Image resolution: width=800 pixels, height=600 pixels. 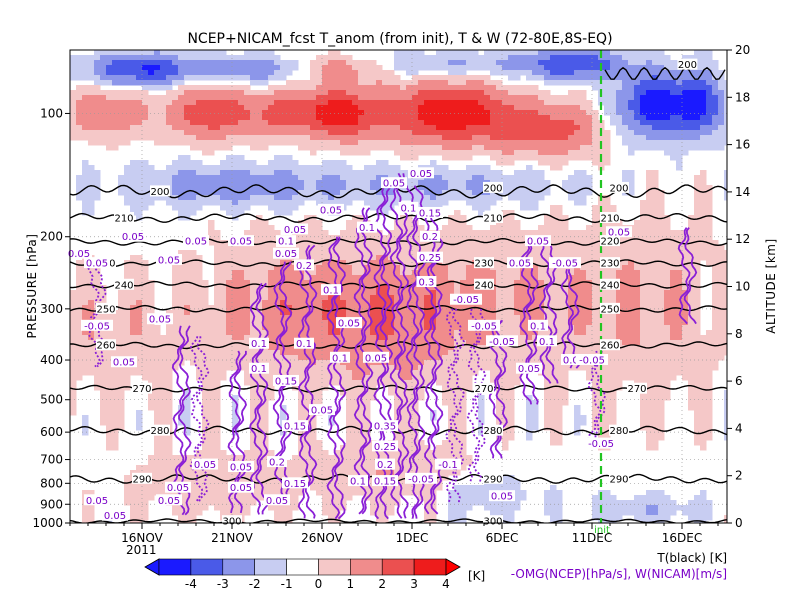 I want to click on altitude-tick-label: 0, so click(x=739, y=523).